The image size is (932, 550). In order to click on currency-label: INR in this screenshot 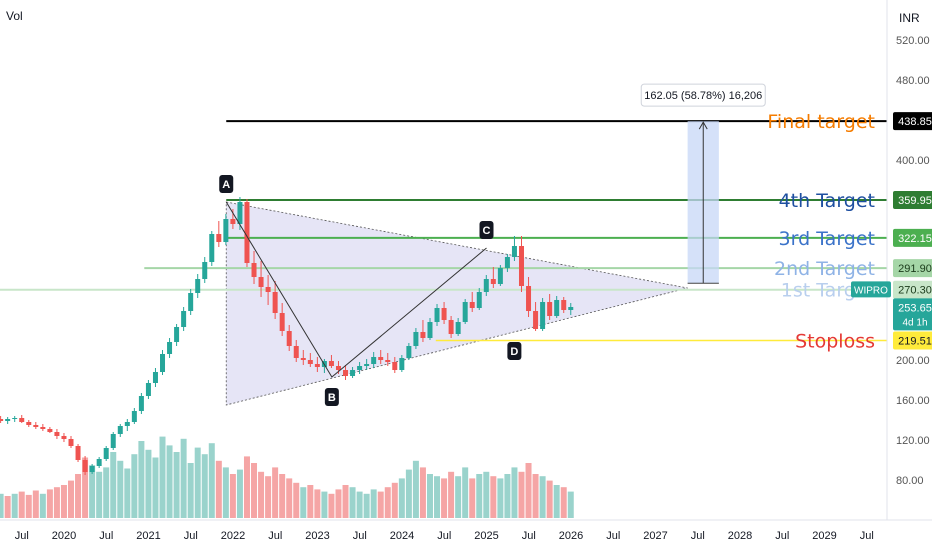, I will do `click(909, 18)`.